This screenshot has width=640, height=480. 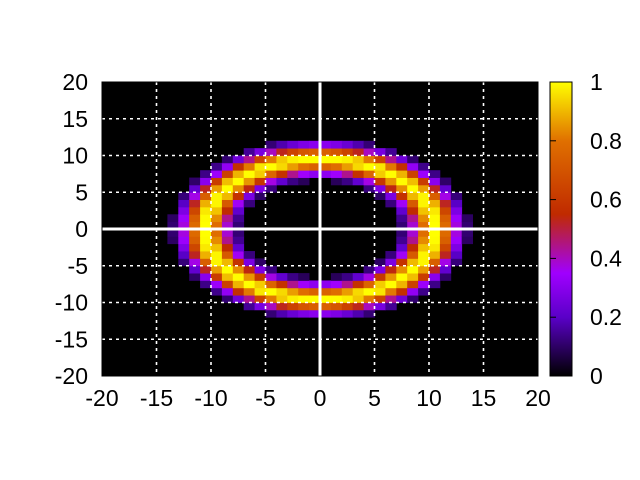 I want to click on colorbar-tick-label: 0.8, so click(x=606, y=141).